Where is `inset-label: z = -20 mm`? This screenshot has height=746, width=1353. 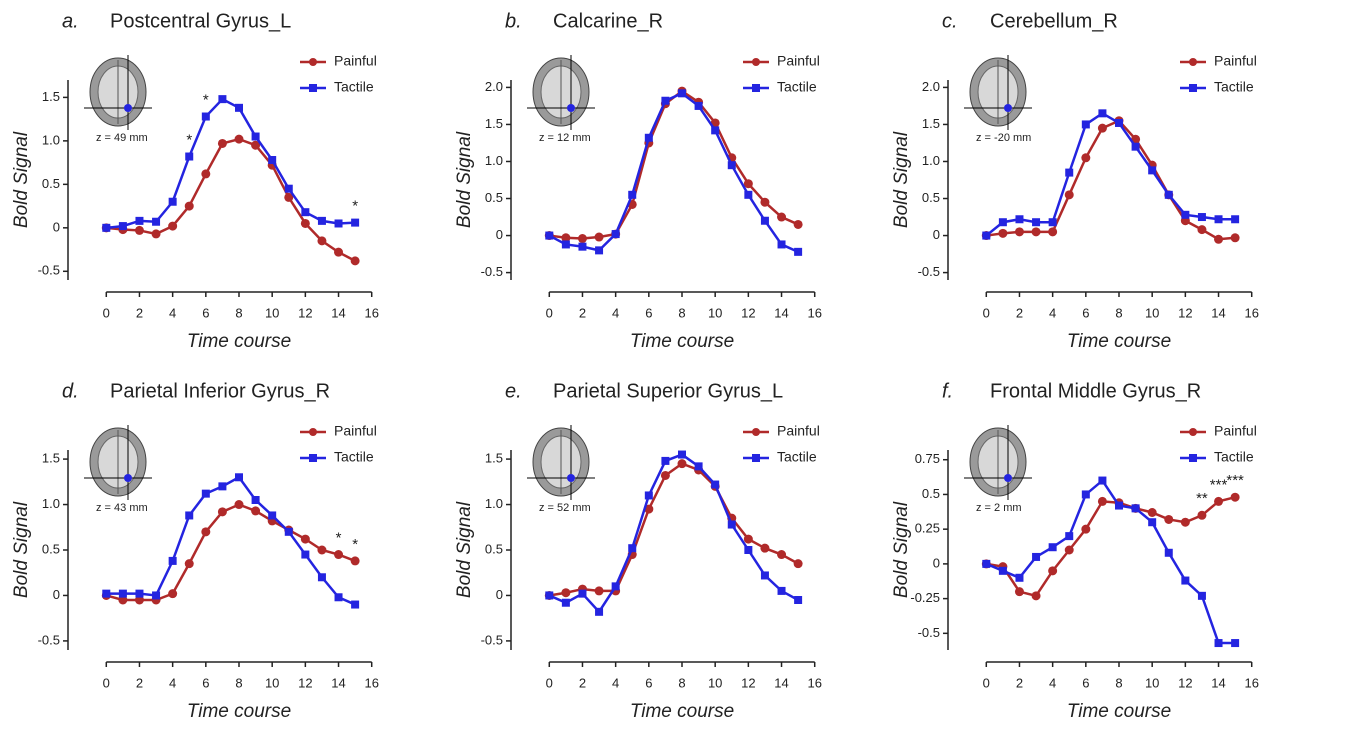
inset-label: z = -20 mm is located at coordinates (1003, 138).